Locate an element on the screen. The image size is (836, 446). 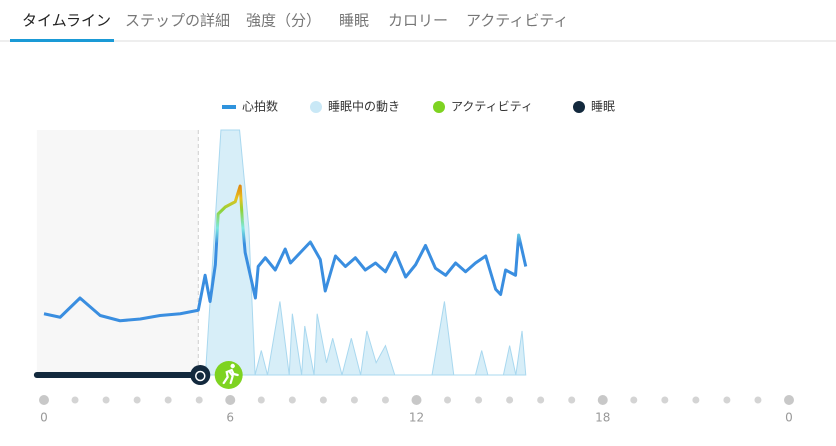
x-tick-label: 6 is located at coordinates (230, 418).